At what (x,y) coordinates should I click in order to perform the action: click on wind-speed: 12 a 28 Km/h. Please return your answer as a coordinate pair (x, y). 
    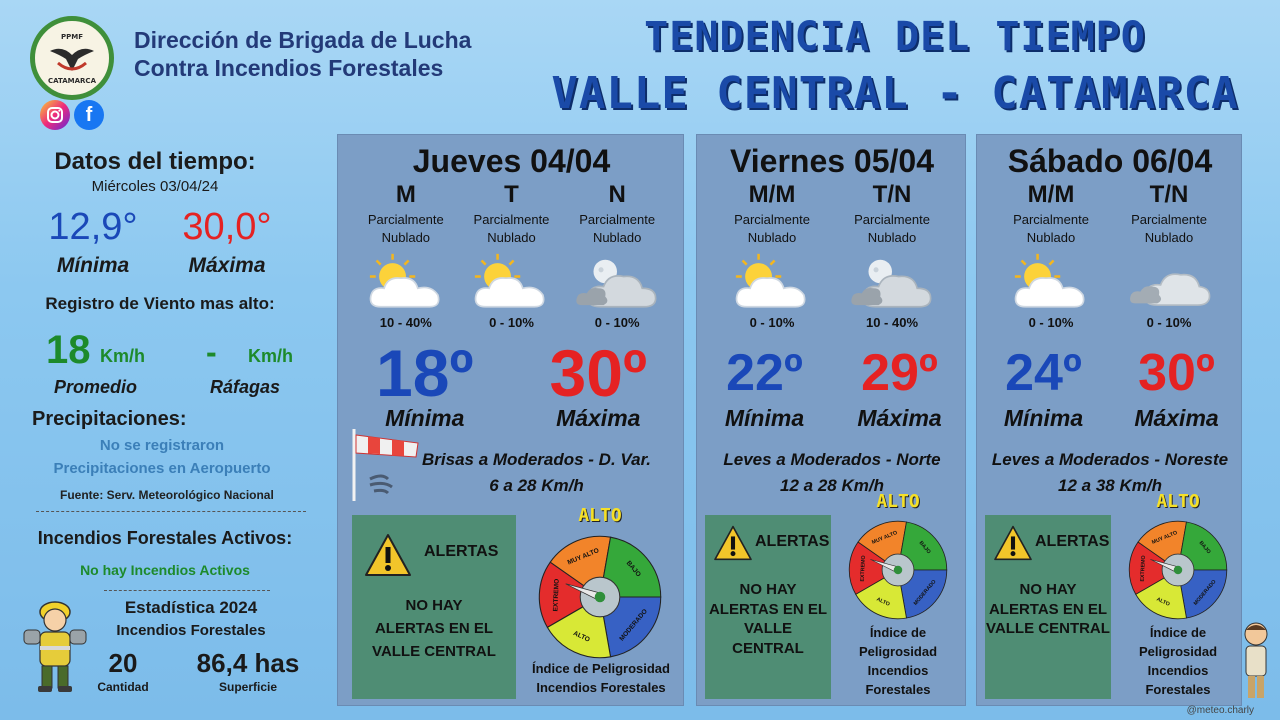
    Looking at the image, I should click on (832, 485).